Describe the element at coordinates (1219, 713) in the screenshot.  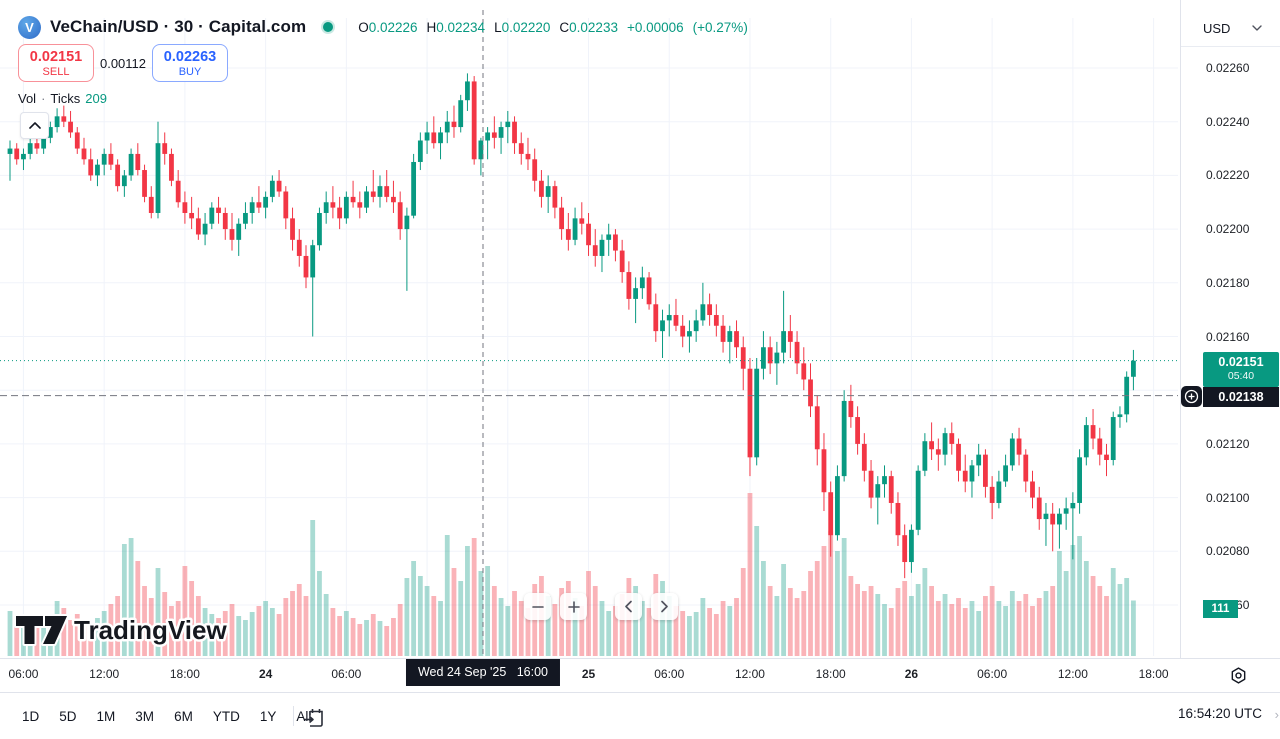
I see `clock-utc: 16:54:20 UTC` at that location.